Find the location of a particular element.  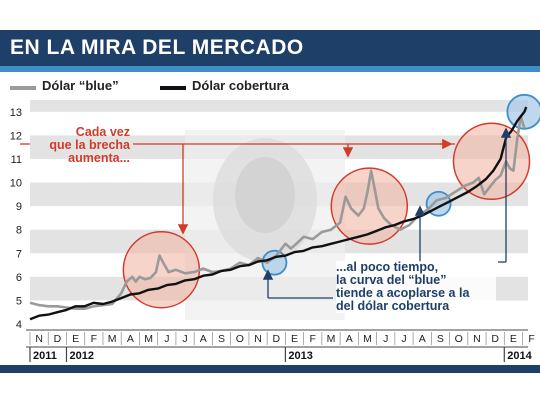

x-year-label: 2011 is located at coordinates (45, 356).